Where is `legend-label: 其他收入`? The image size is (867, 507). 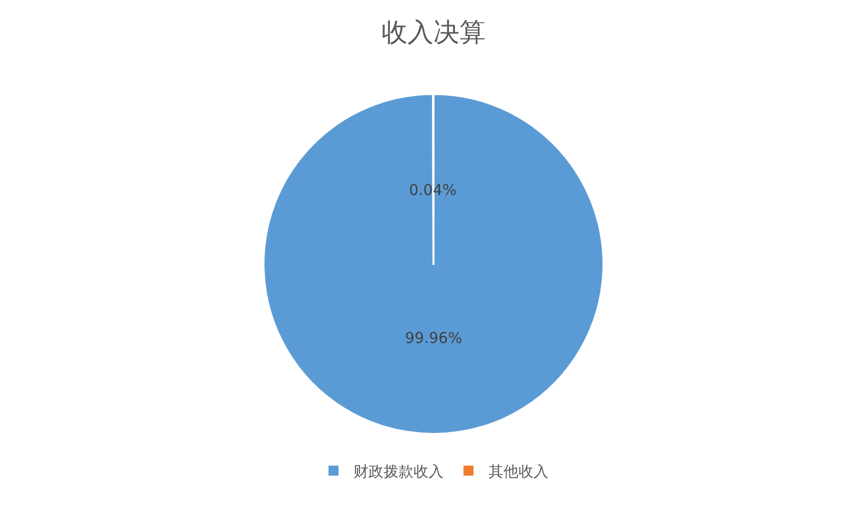
legend-label: 其他收入 is located at coordinates (518, 471).